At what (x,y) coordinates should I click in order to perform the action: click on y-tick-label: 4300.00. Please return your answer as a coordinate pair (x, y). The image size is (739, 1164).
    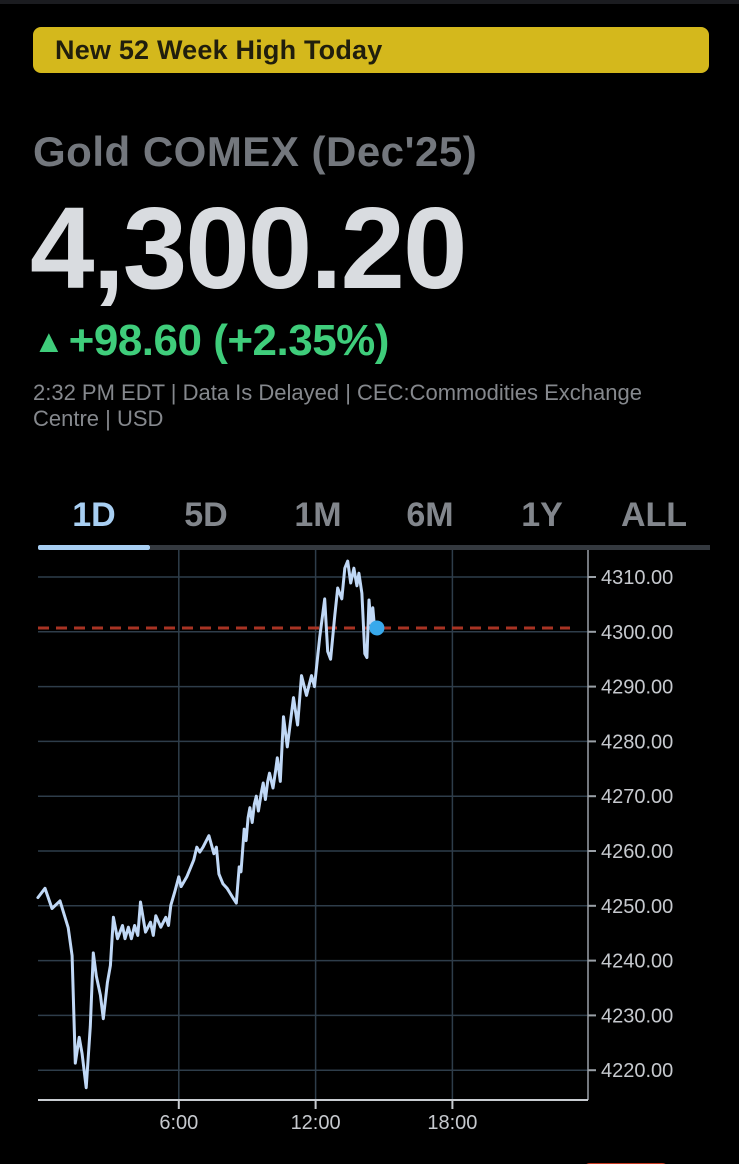
    Looking at the image, I should click on (637, 633).